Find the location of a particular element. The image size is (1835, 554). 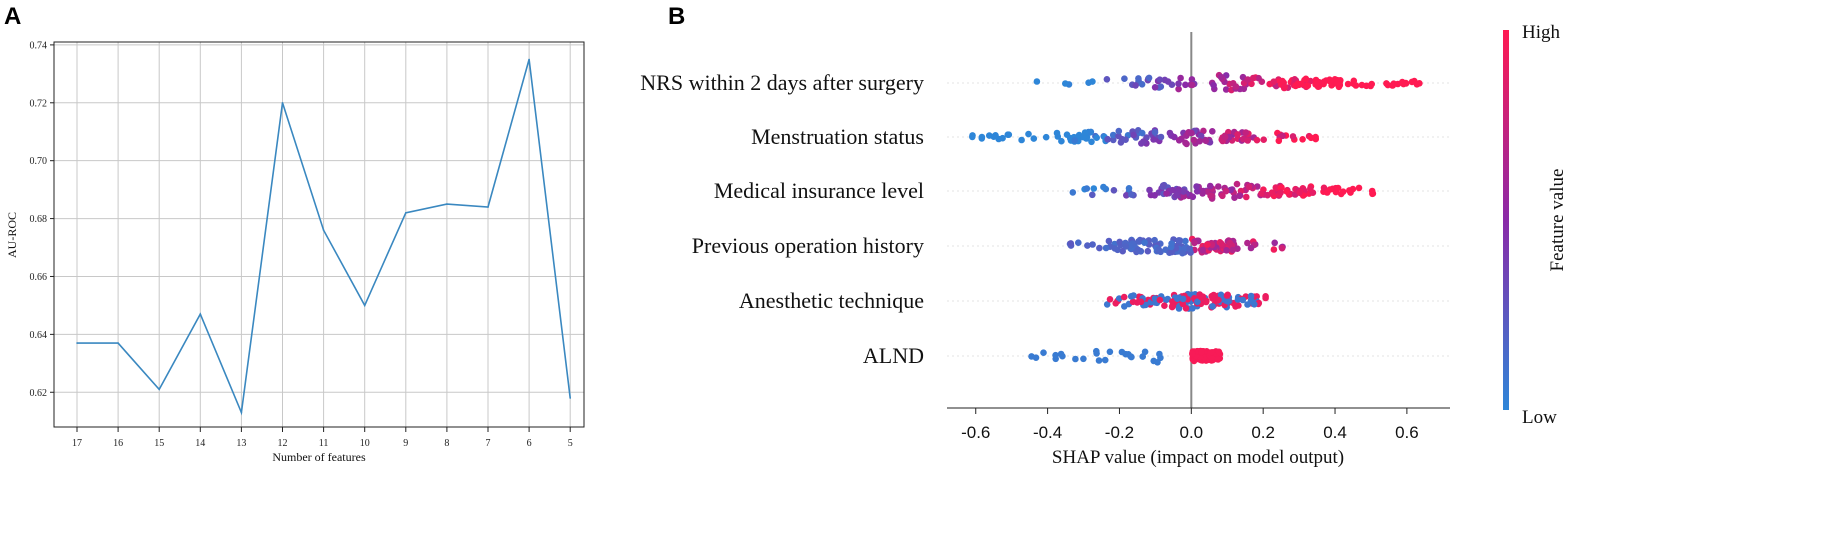

panel-b-letter: B is located at coordinates (676, 16).